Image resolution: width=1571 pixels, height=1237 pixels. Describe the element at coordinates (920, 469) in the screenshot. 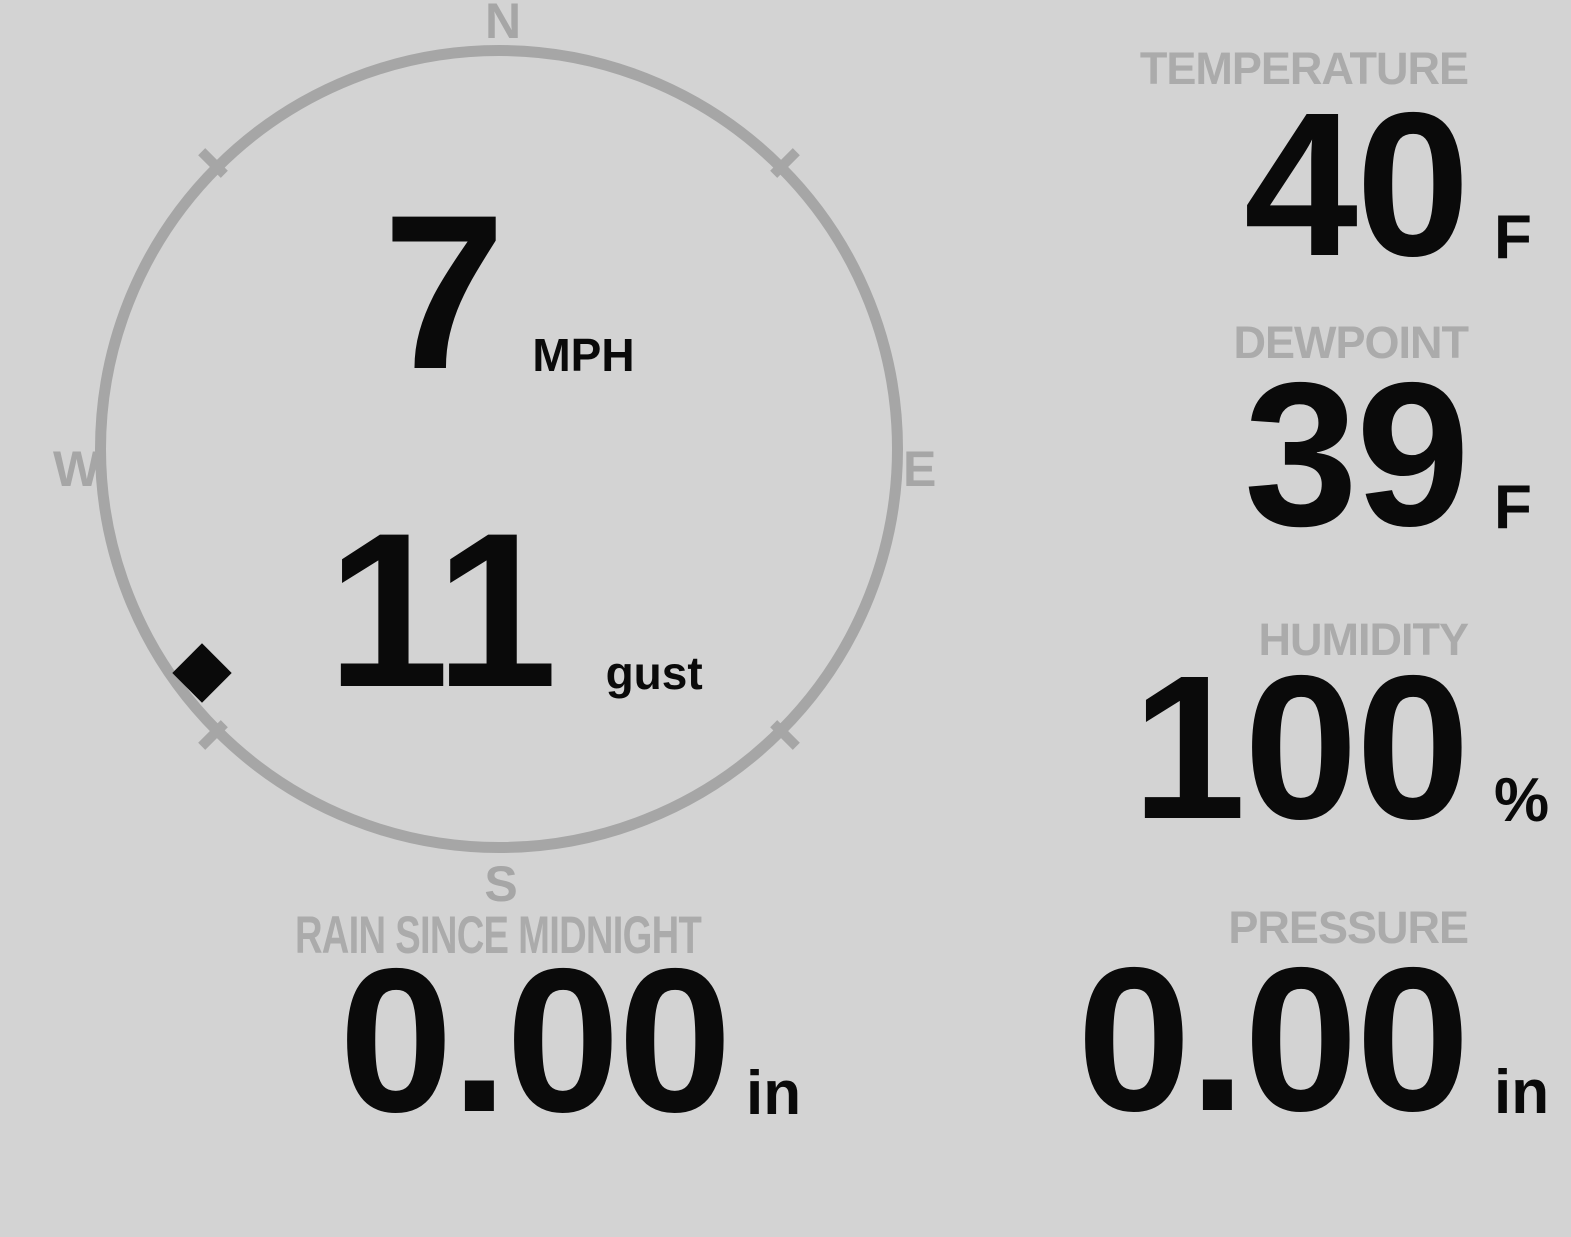

I see `cardinal-east-label: E` at that location.